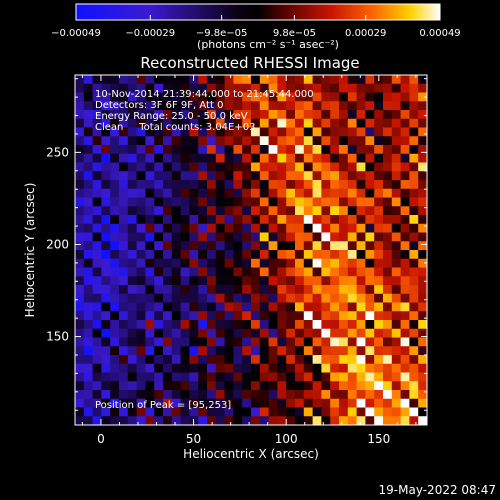  Describe the element at coordinates (251, 454) in the screenshot. I see `x-axis-label: Heliocentric X (arcsec)` at that location.